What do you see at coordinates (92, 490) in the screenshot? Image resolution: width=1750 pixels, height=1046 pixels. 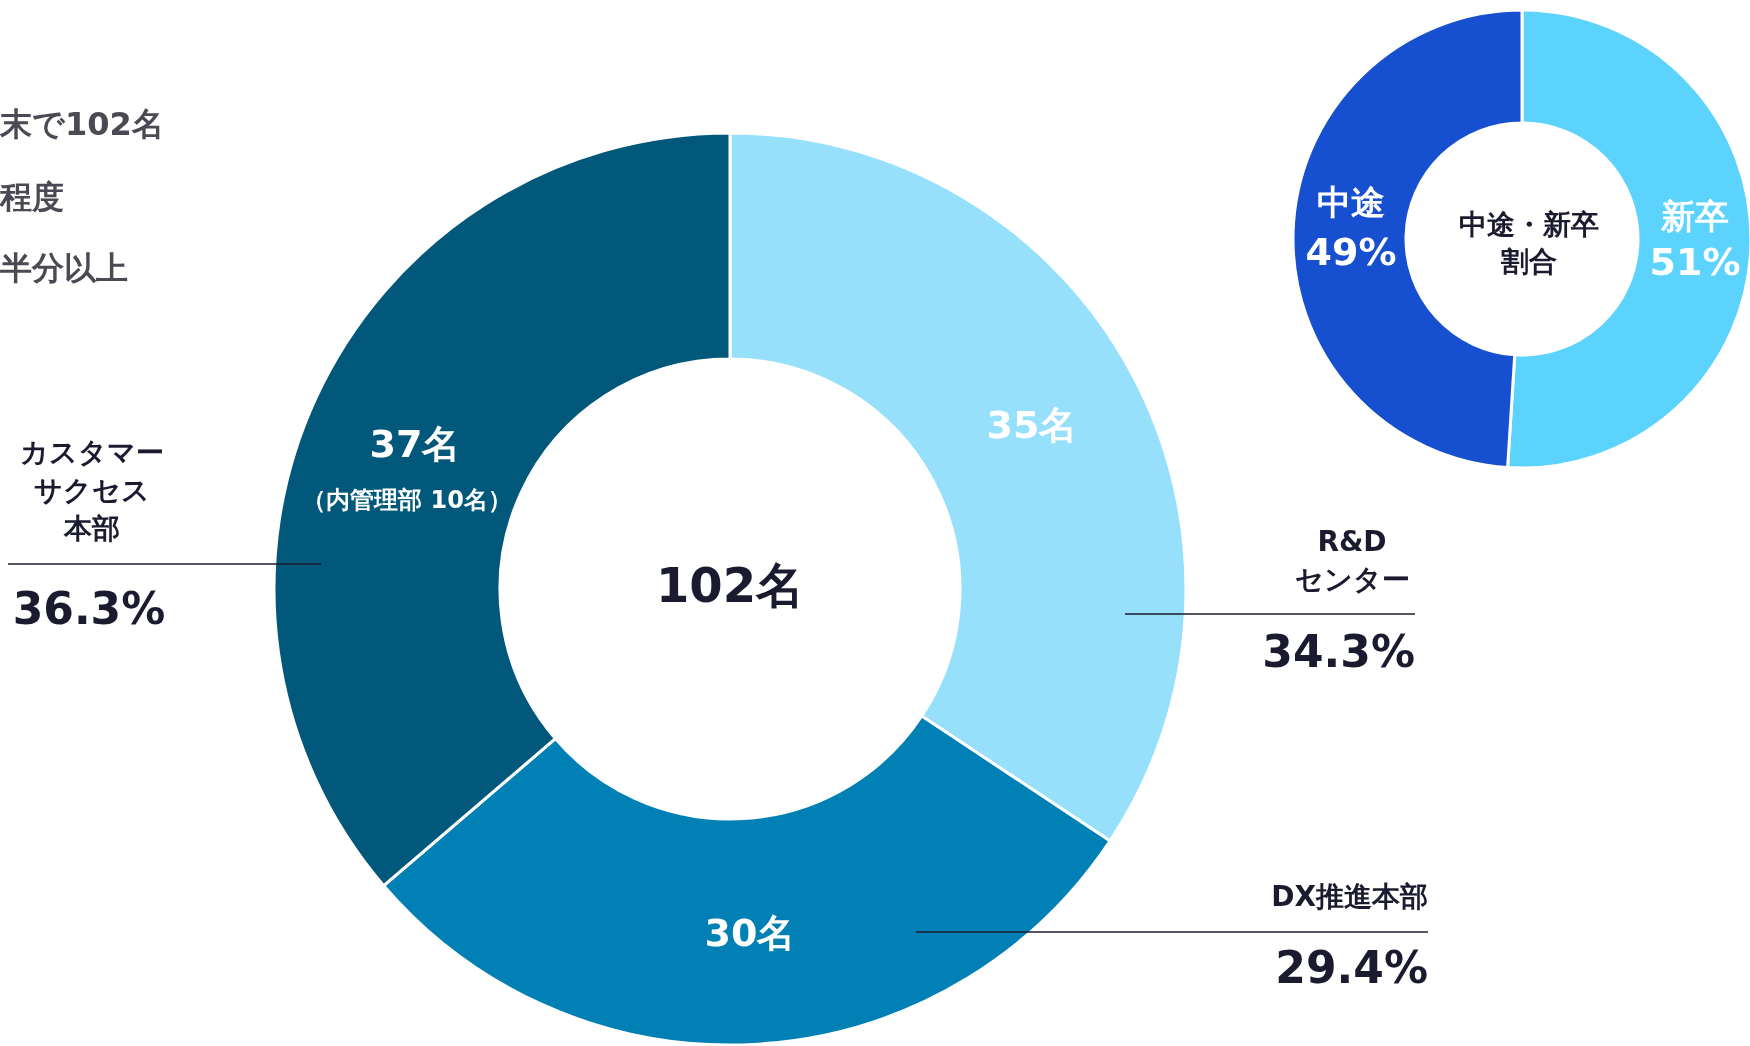 I see `slice-label: カスタマーサクセス本部` at bounding box center [92, 490].